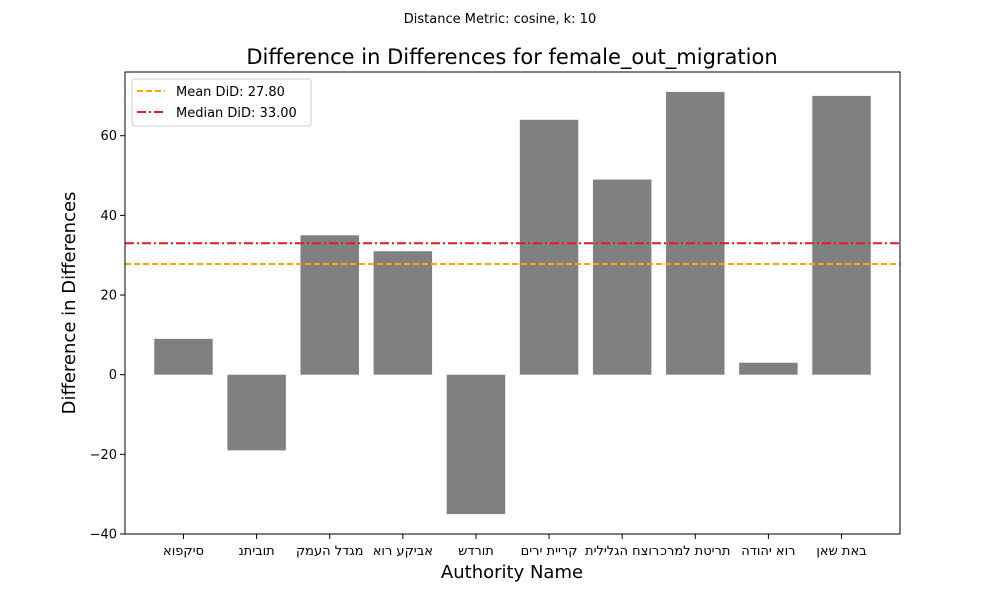 The height and width of the screenshot is (600, 1000). I want to click on x-tick-label: תריטת למרכ, so click(695, 551).